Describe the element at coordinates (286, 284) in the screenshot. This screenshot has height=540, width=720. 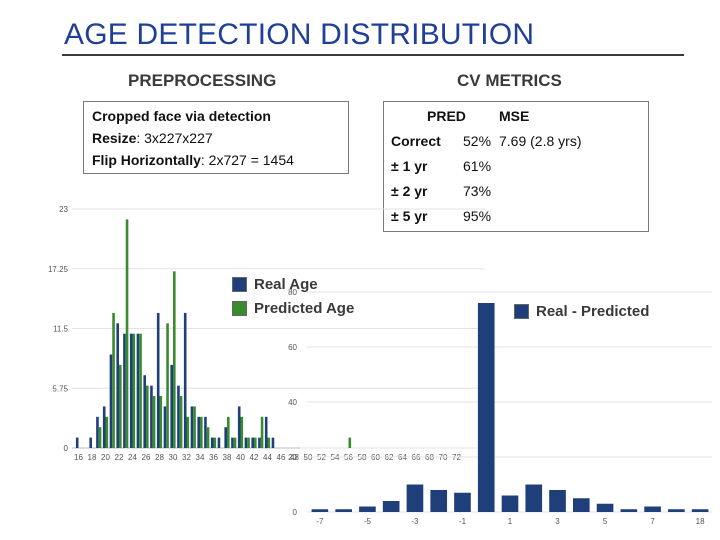
I see `legend-real-label: Real Age` at that location.